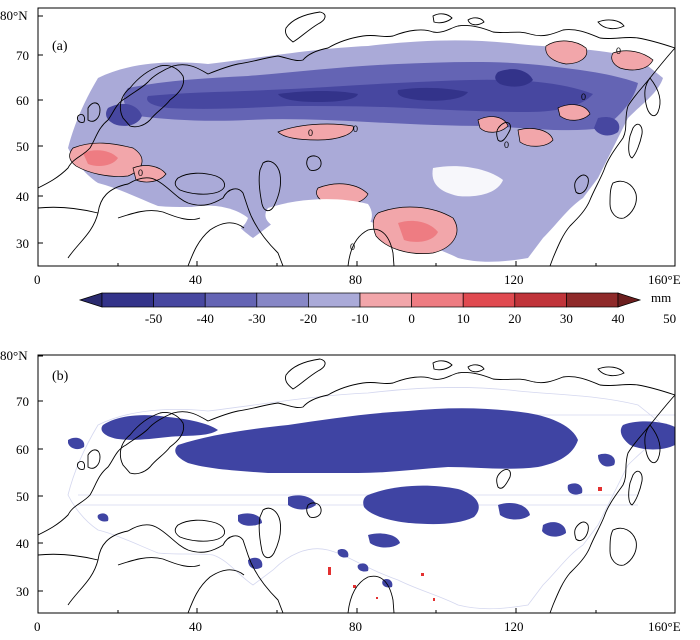  Describe the element at coordinates (356, 610) in the screenshot. I see `panel-b-x-axis` at that location.